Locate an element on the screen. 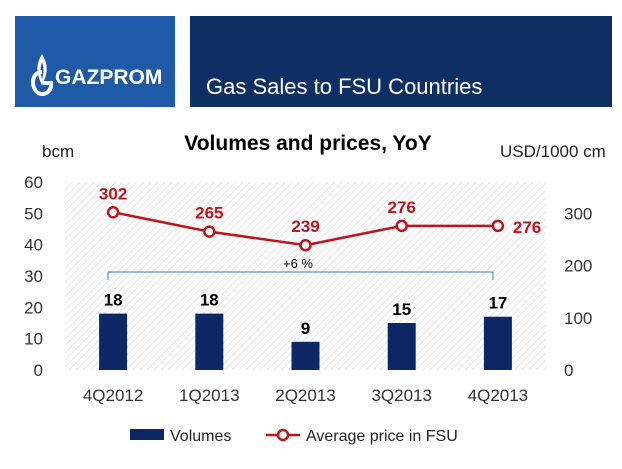 The height and width of the screenshot is (469, 622). y-tick-right: 0 is located at coordinates (568, 370).